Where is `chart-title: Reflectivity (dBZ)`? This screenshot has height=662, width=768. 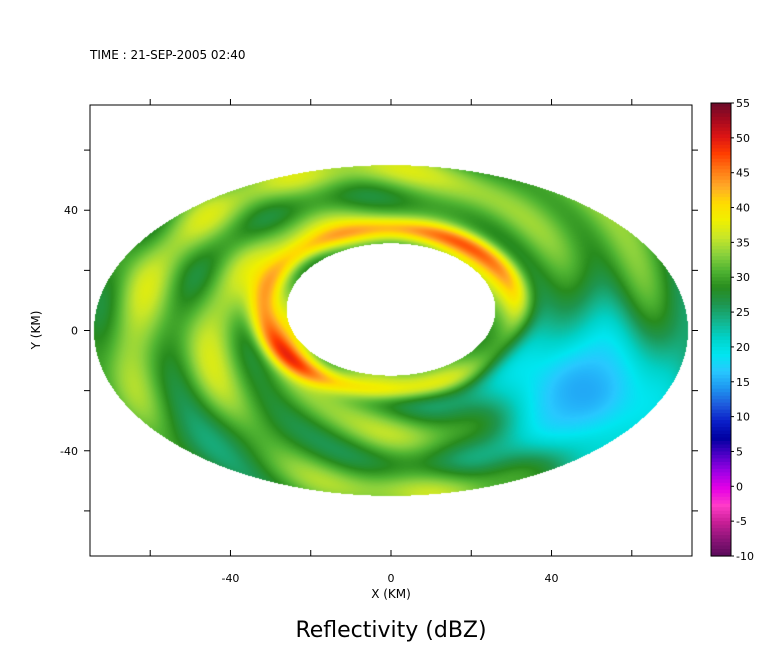 chart-title: Reflectivity (dBZ) is located at coordinates (390, 630).